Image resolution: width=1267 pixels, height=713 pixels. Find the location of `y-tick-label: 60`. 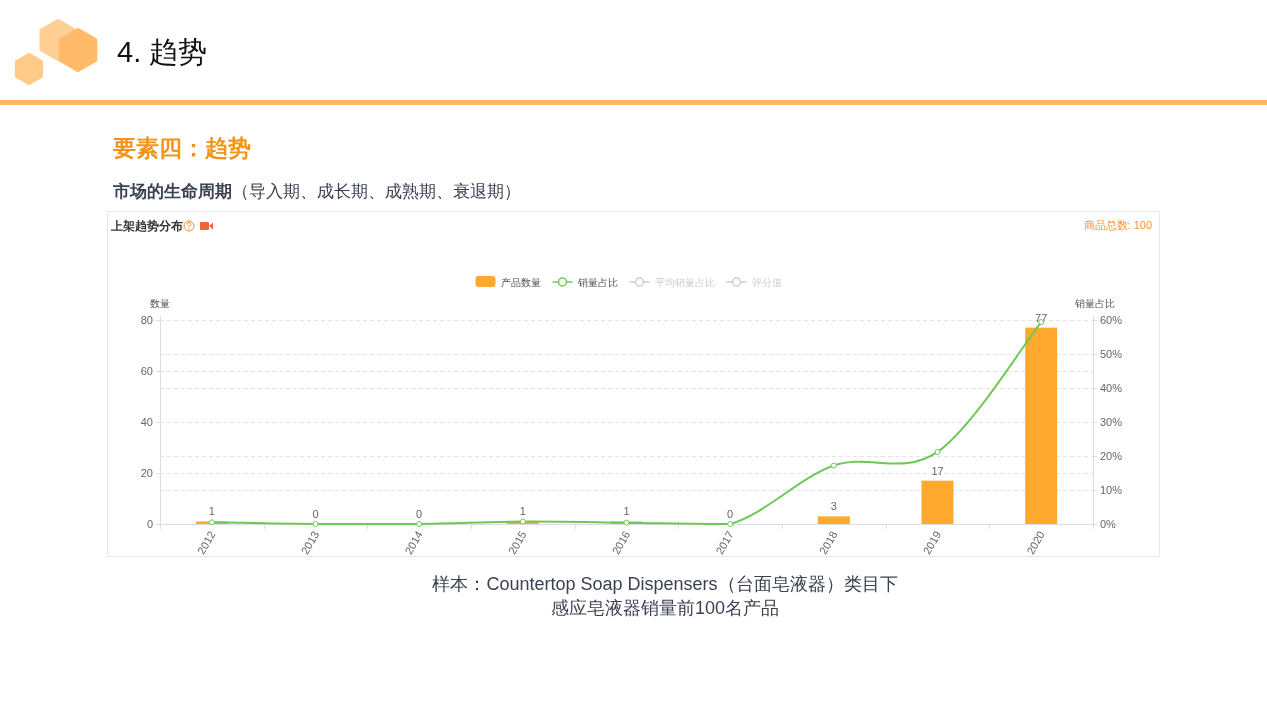

y-tick-label: 60 is located at coordinates (146, 371).